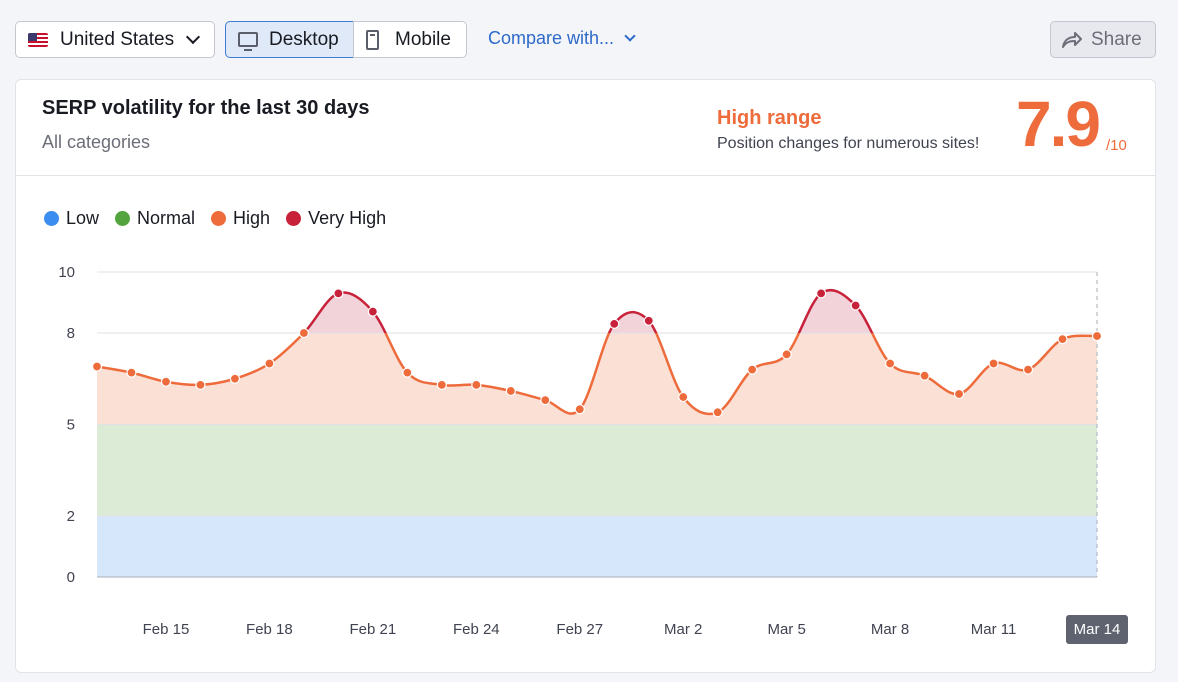 Image resolution: width=1178 pixels, height=682 pixels. I want to click on y-tick-label: 8, so click(71, 333).